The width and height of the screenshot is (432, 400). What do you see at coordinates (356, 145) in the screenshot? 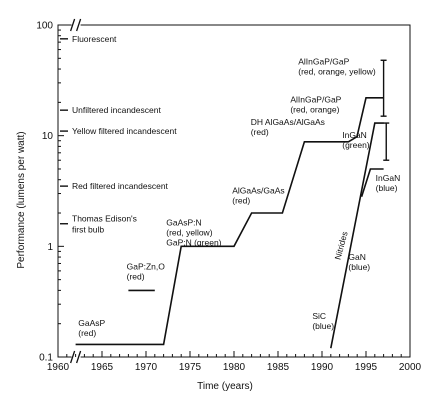
I see `annotation-label: (green)` at bounding box center [356, 145].